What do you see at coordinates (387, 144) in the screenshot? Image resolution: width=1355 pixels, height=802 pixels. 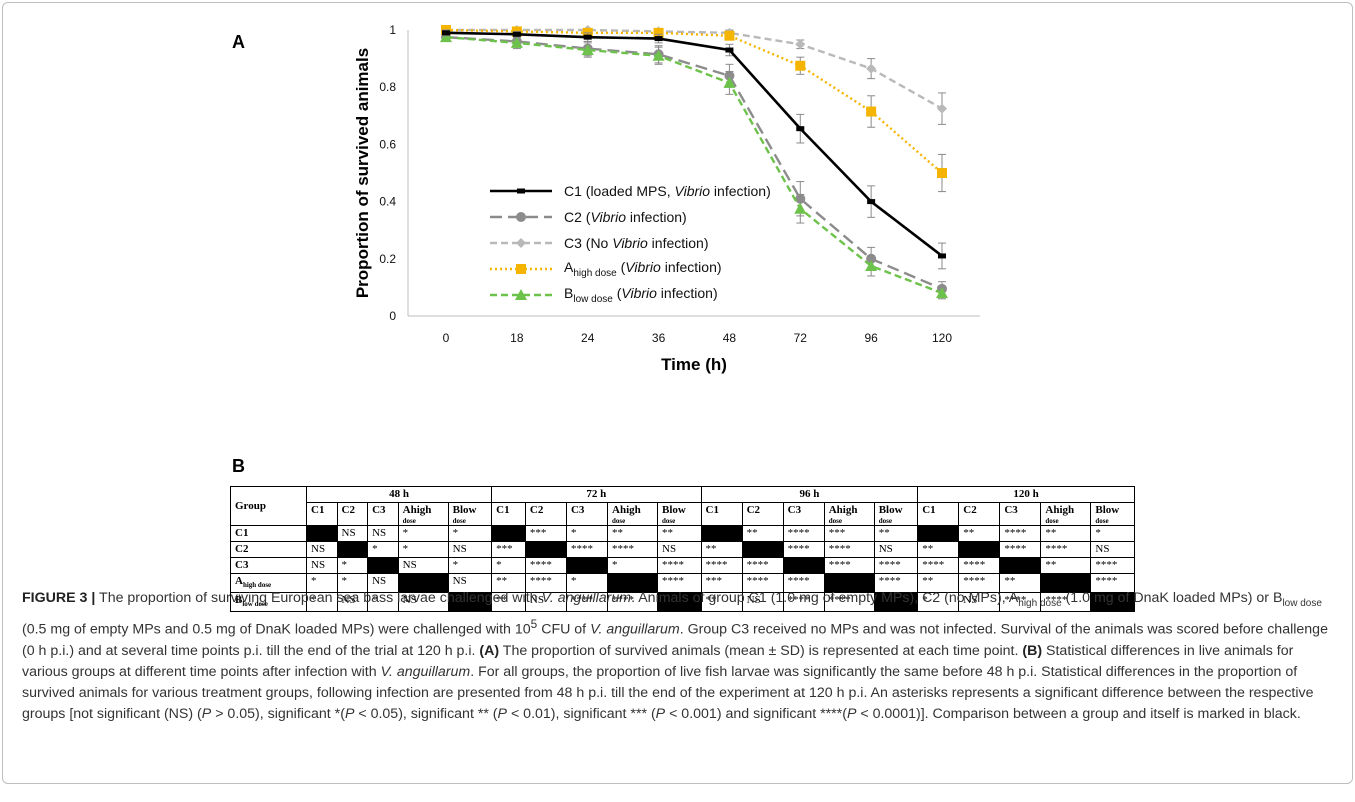 I see `y-tick-label: 0.6` at bounding box center [387, 144].